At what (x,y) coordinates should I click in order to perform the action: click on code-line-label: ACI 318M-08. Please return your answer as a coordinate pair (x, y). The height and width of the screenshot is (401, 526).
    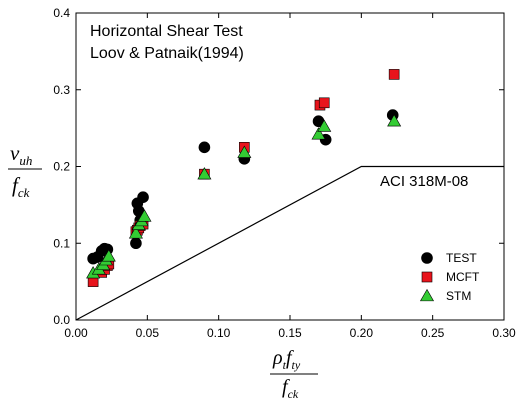
    Looking at the image, I should click on (424, 181).